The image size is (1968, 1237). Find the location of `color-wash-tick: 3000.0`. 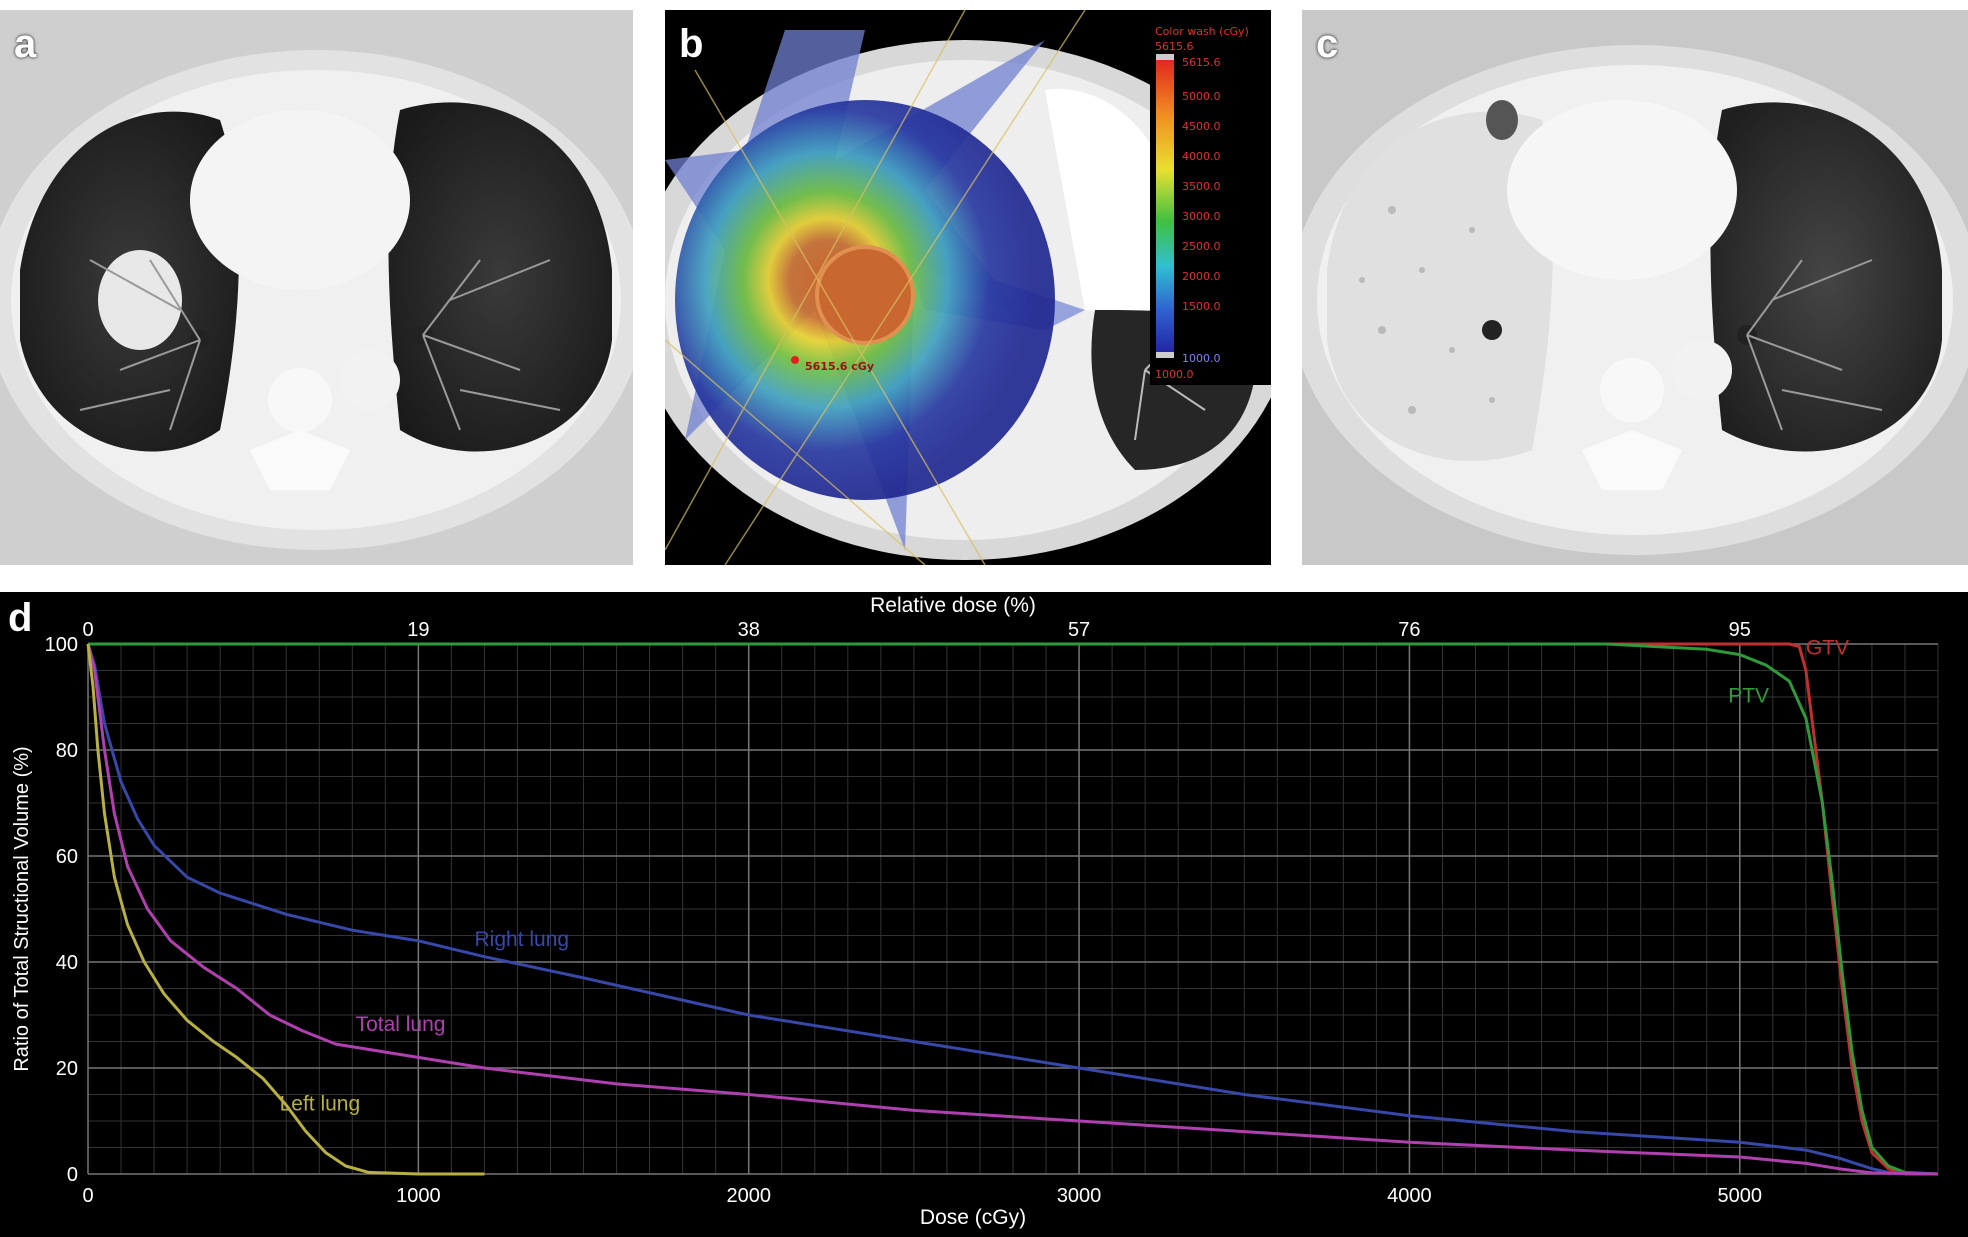

color-wash-tick: 3000.0 is located at coordinates (1201, 216).